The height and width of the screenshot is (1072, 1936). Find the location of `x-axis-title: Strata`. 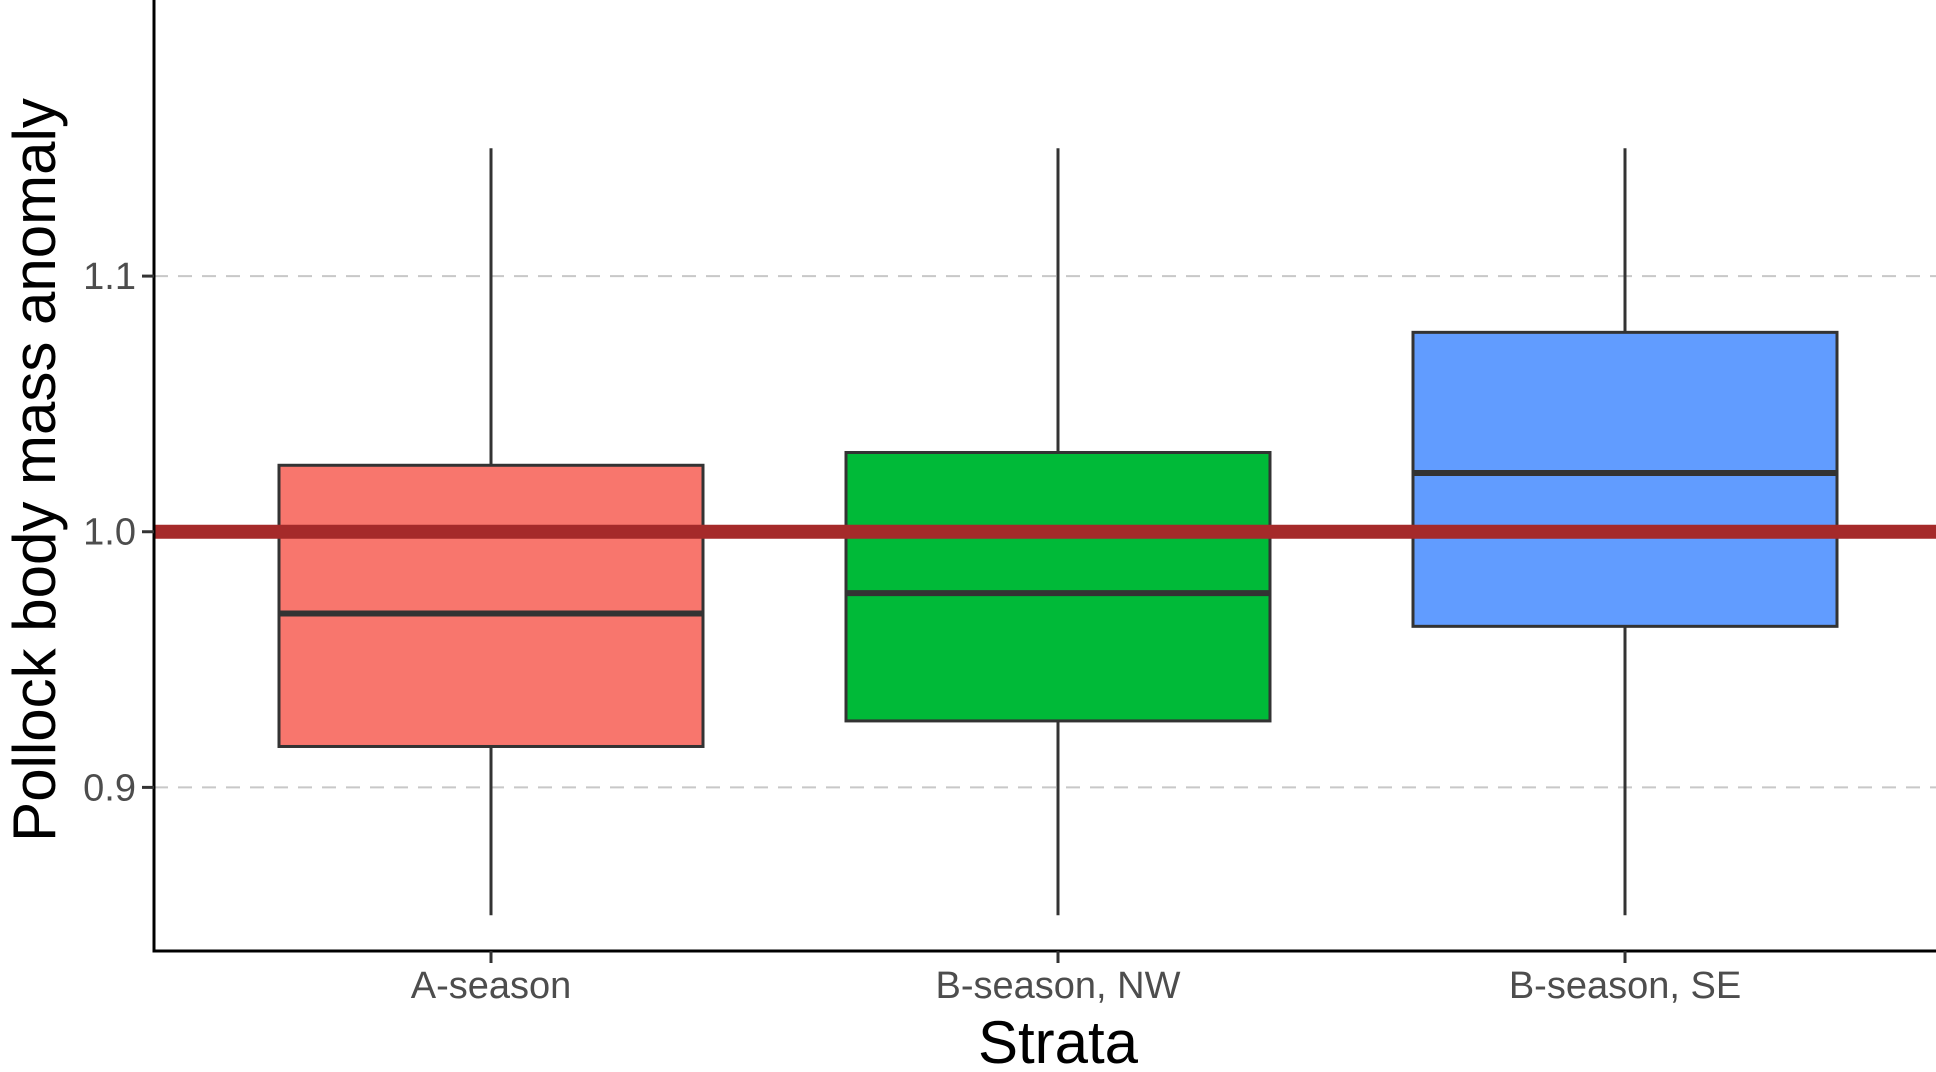

x-axis-title: Strata is located at coordinates (1058, 1040).